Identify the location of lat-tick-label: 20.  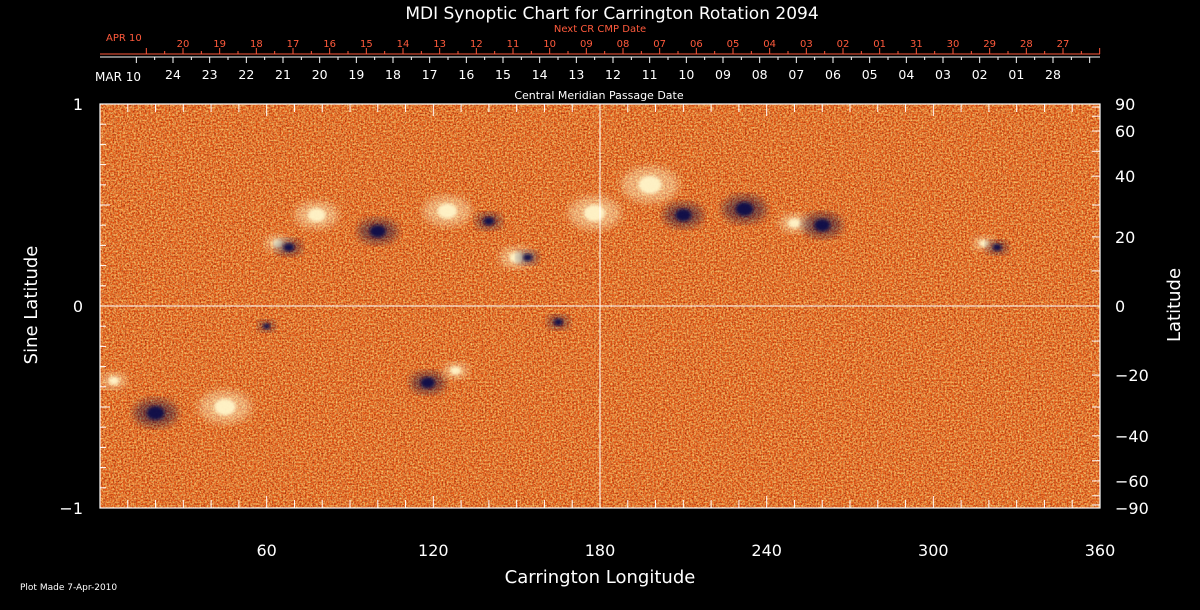
(1125, 237).